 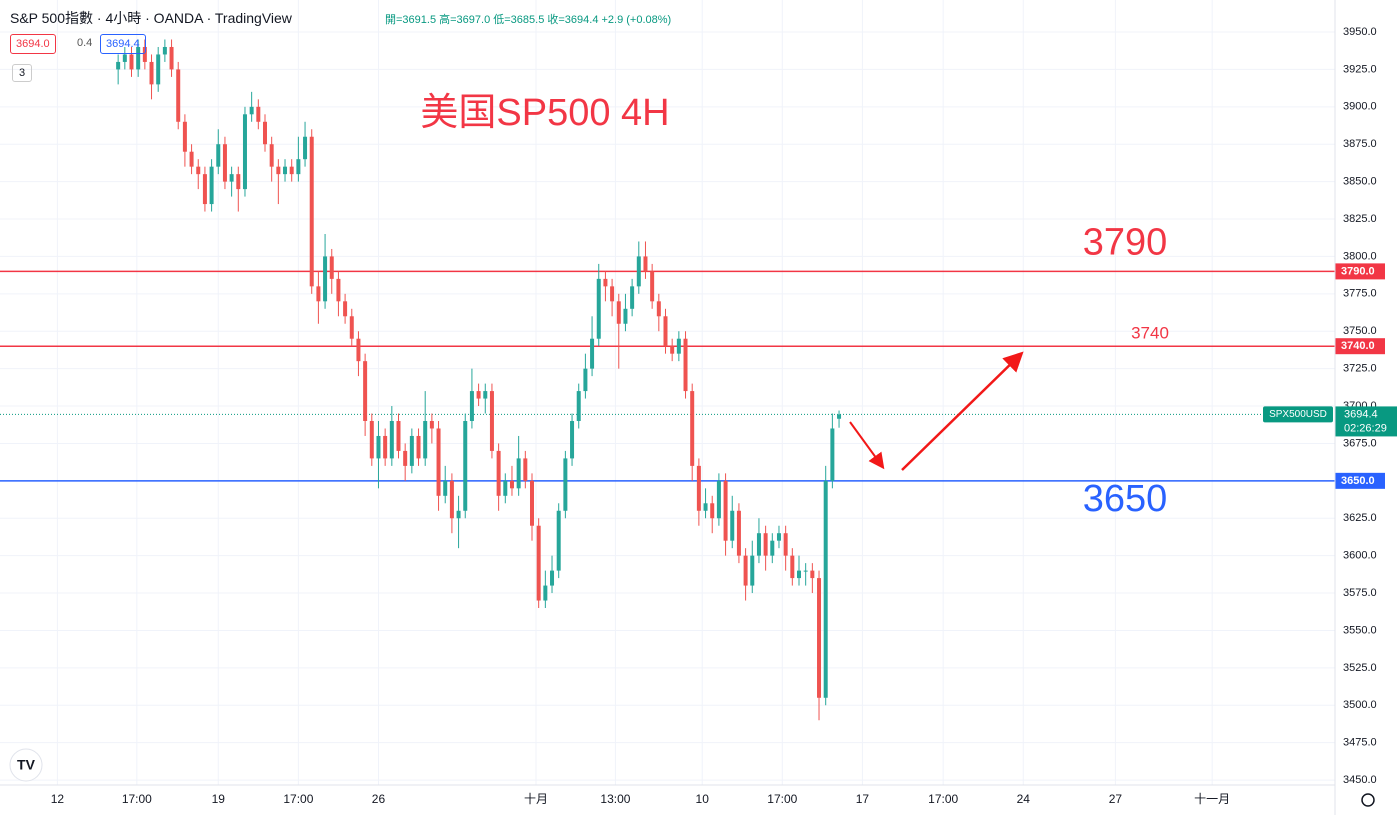 What do you see at coordinates (1125, 499) in the screenshot?
I see `level-annotation: 3650` at bounding box center [1125, 499].